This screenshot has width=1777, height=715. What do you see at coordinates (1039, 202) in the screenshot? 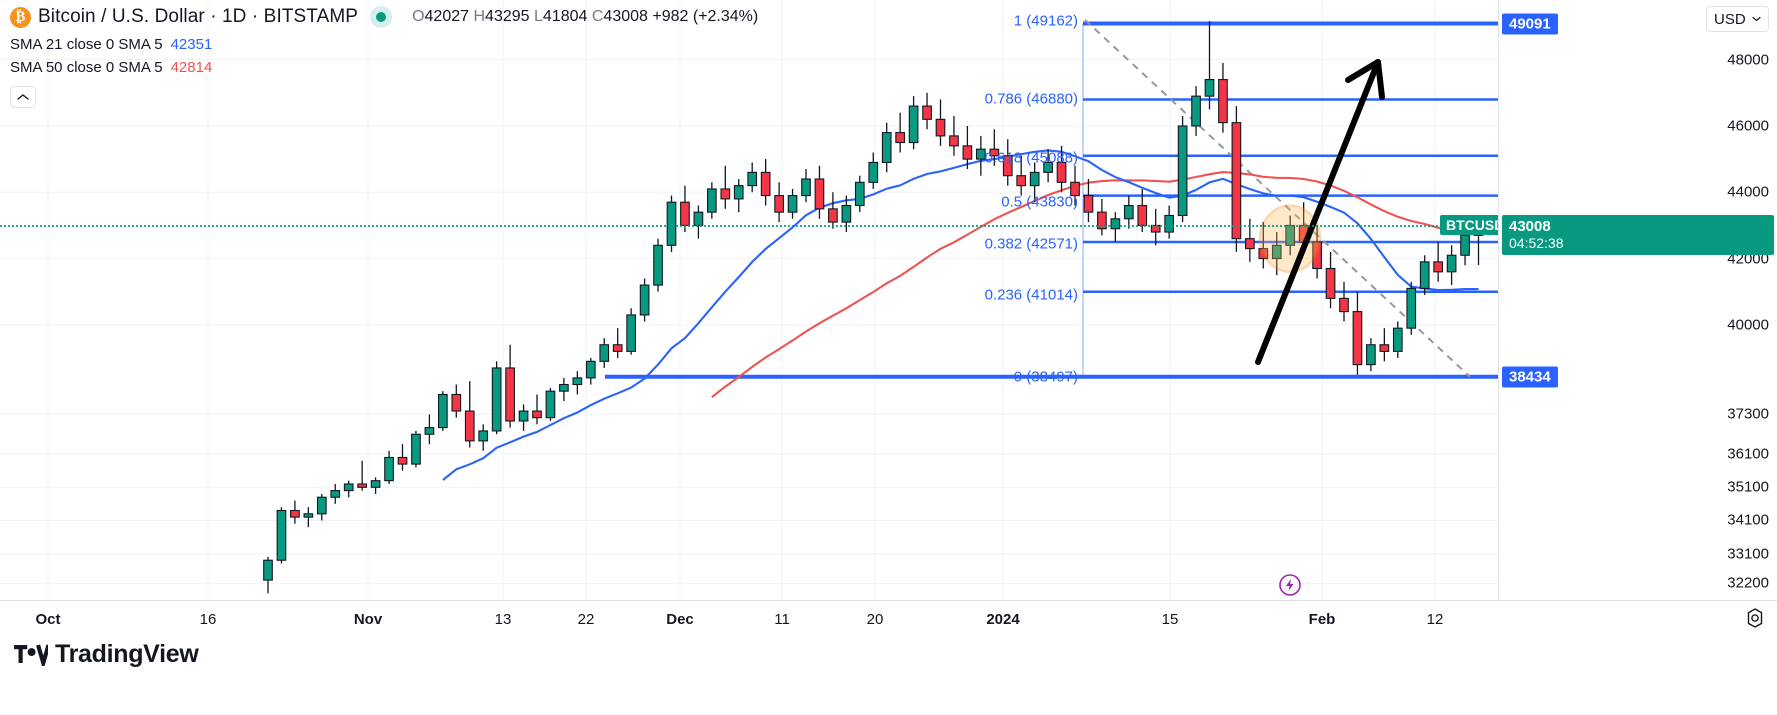
I see `fib-level-label: 0.5 (43830)` at bounding box center [1039, 202].